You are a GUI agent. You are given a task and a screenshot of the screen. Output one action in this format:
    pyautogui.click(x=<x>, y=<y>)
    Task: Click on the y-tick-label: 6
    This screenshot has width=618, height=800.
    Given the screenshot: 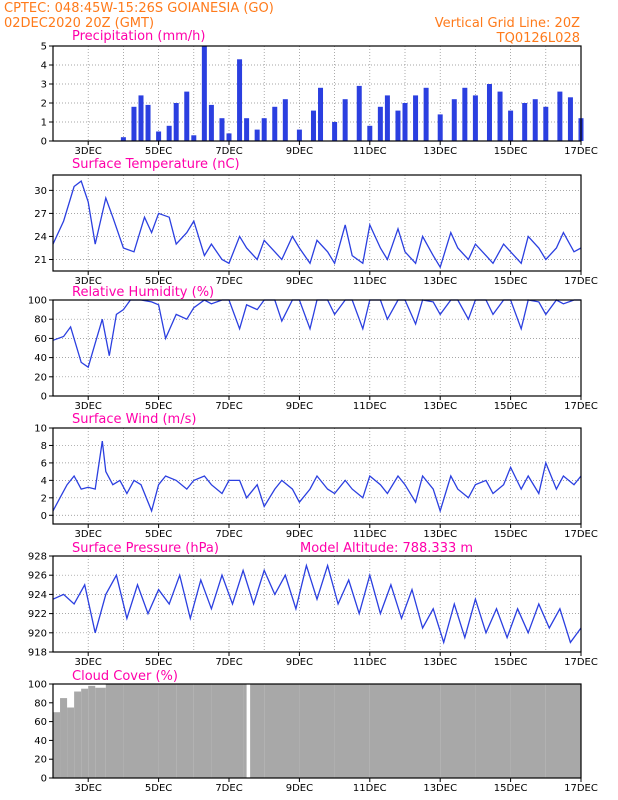 What is the action you would take?
    pyautogui.click(x=44, y=463)
    